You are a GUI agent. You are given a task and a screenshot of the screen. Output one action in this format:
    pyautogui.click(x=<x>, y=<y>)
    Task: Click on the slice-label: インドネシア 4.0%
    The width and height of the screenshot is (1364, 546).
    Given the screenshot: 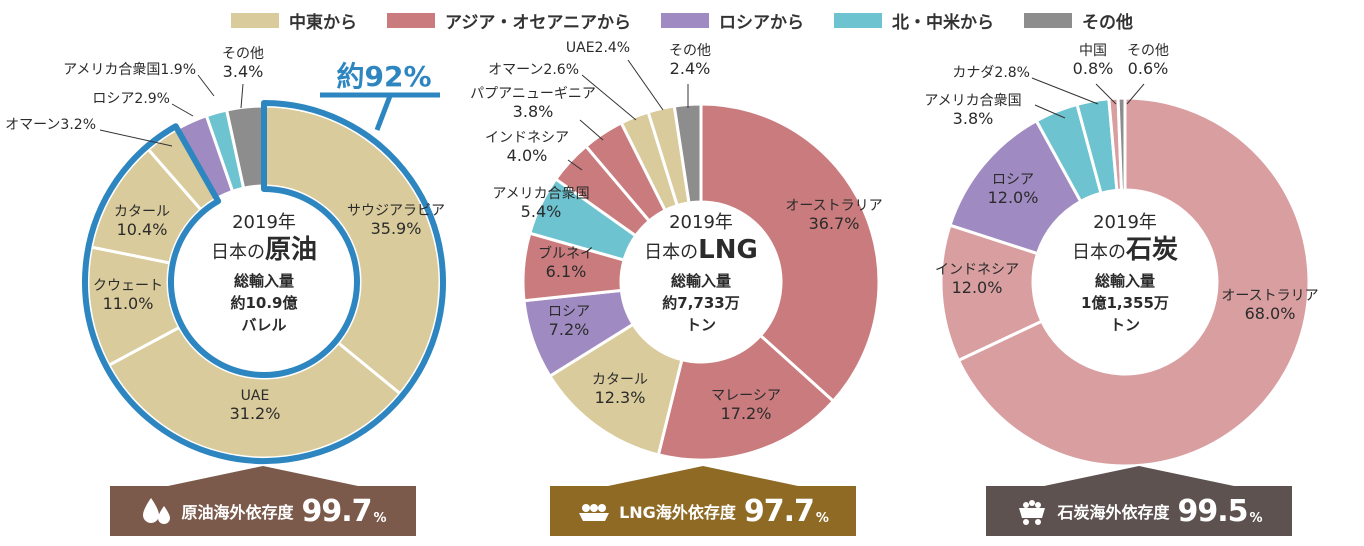 What is the action you would take?
    pyautogui.click(x=527, y=147)
    